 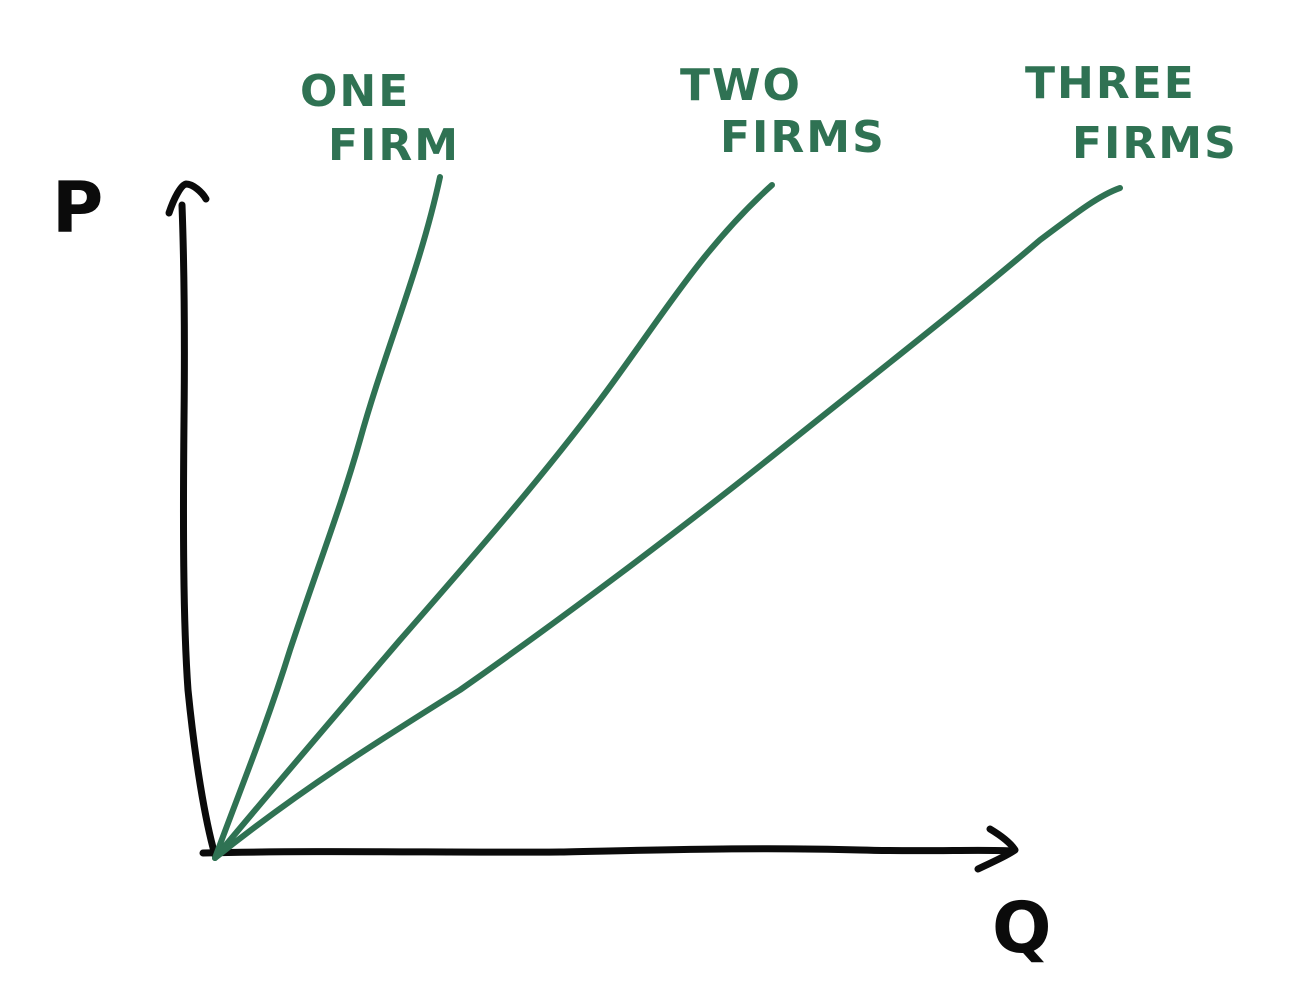 I want to click on y-axis-label: P, so click(x=77, y=208).